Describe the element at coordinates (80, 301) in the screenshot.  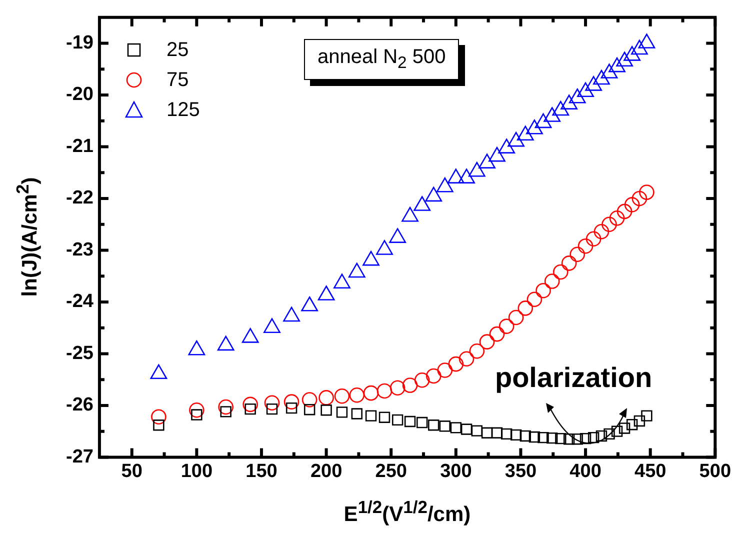
I see `y-tick-label: -24` at that location.